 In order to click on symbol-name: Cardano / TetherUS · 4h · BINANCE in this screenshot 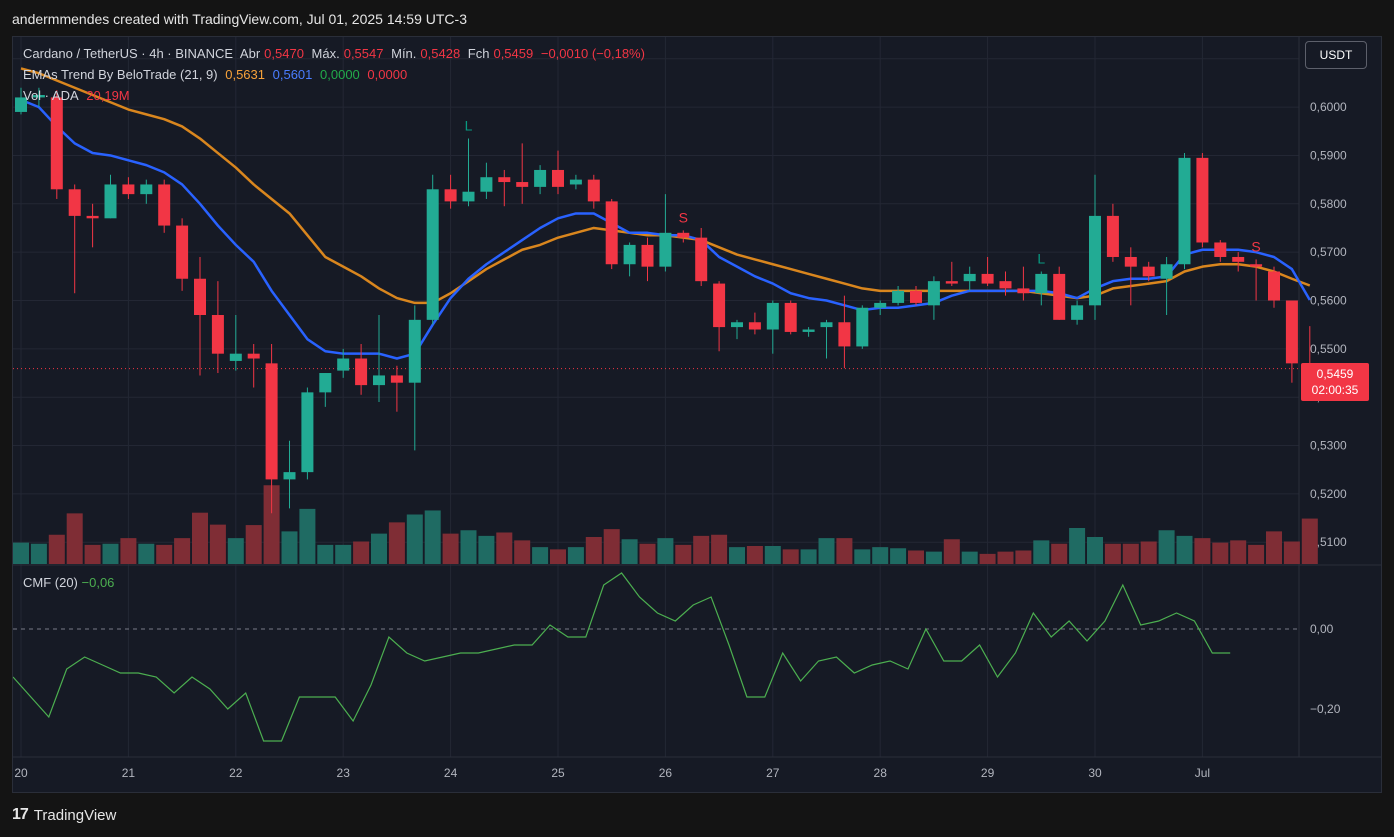, I will do `click(128, 53)`.